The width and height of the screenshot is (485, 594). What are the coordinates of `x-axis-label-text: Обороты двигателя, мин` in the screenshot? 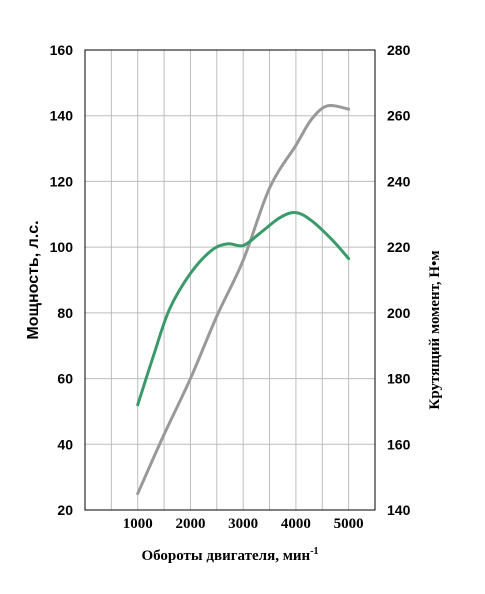 It's located at (225, 556).